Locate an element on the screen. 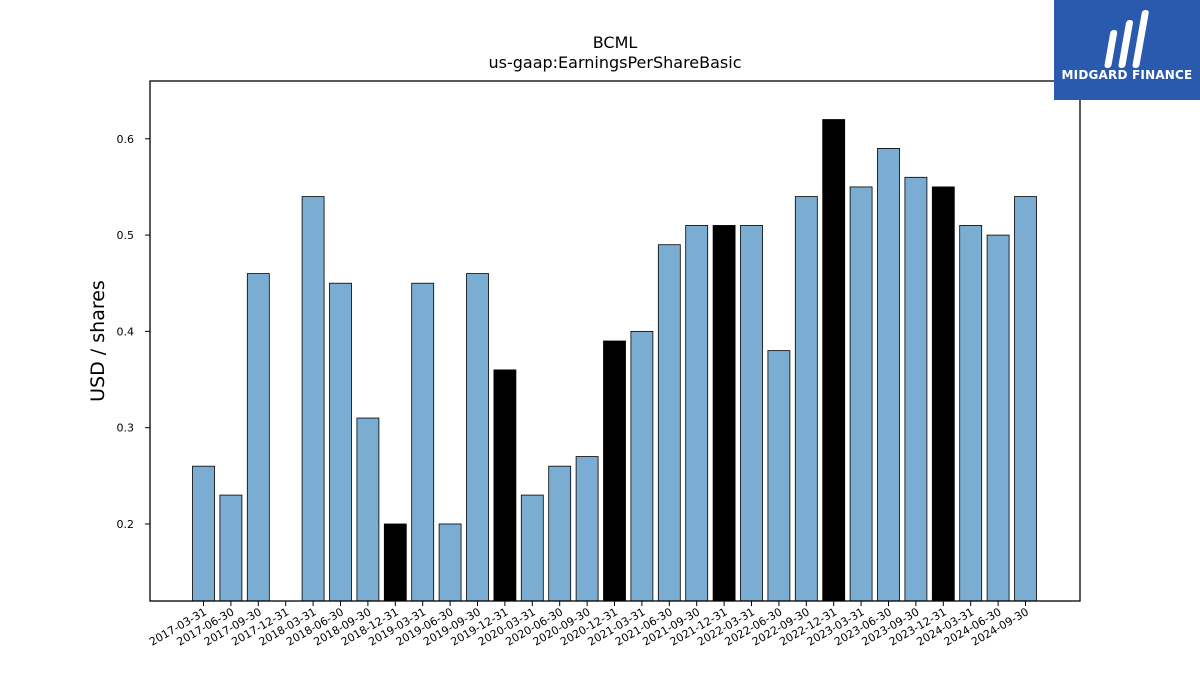 Image resolution: width=1200 pixels, height=675 pixels. y-axis: 0.2 0.3 0.4 0.5 0.6 is located at coordinates (133, 332).